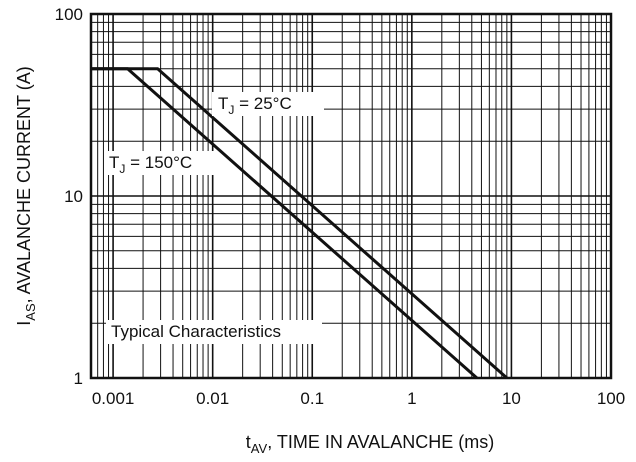 Image resolution: width=636 pixels, height=462 pixels. What do you see at coordinates (150, 164) in the screenshot?
I see `annotation-tj150: TJ = 150°C` at bounding box center [150, 164].